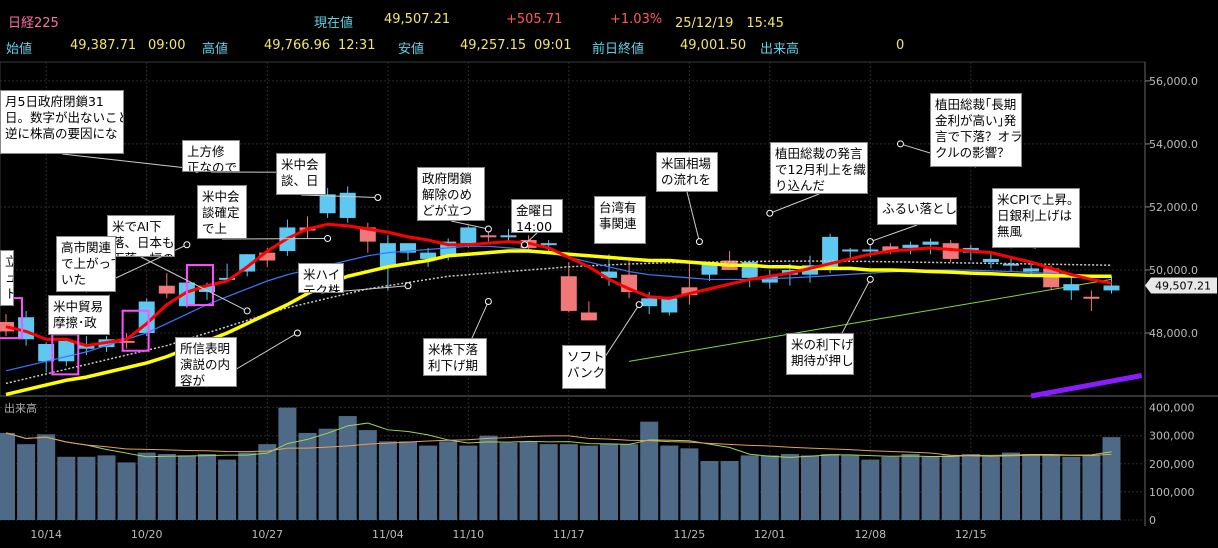 Image resolution: width=1218 pixels, height=548 pixels. What do you see at coordinates (870, 534) in the screenshot?
I see `date-tick-label: 12/08` at bounding box center [870, 534].